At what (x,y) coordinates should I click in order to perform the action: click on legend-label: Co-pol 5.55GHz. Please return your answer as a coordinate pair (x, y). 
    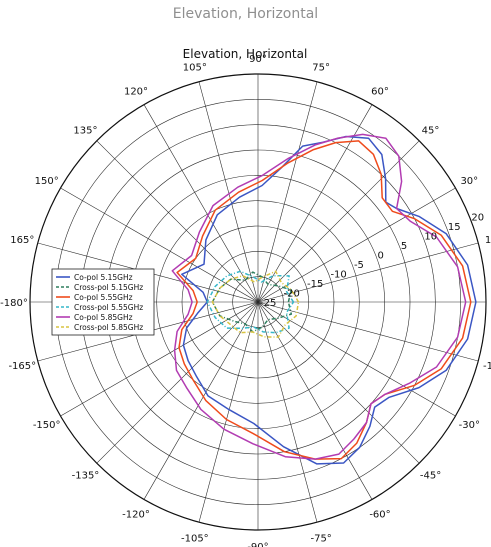
    Looking at the image, I should click on (103, 297).